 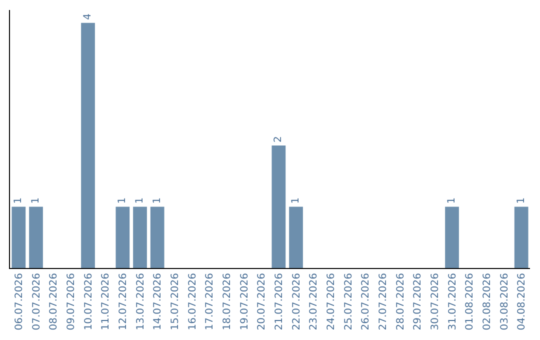 What do you see at coordinates (175, 301) in the screenshot?
I see `x-tick-label: 15.07.2026` at bounding box center [175, 301].